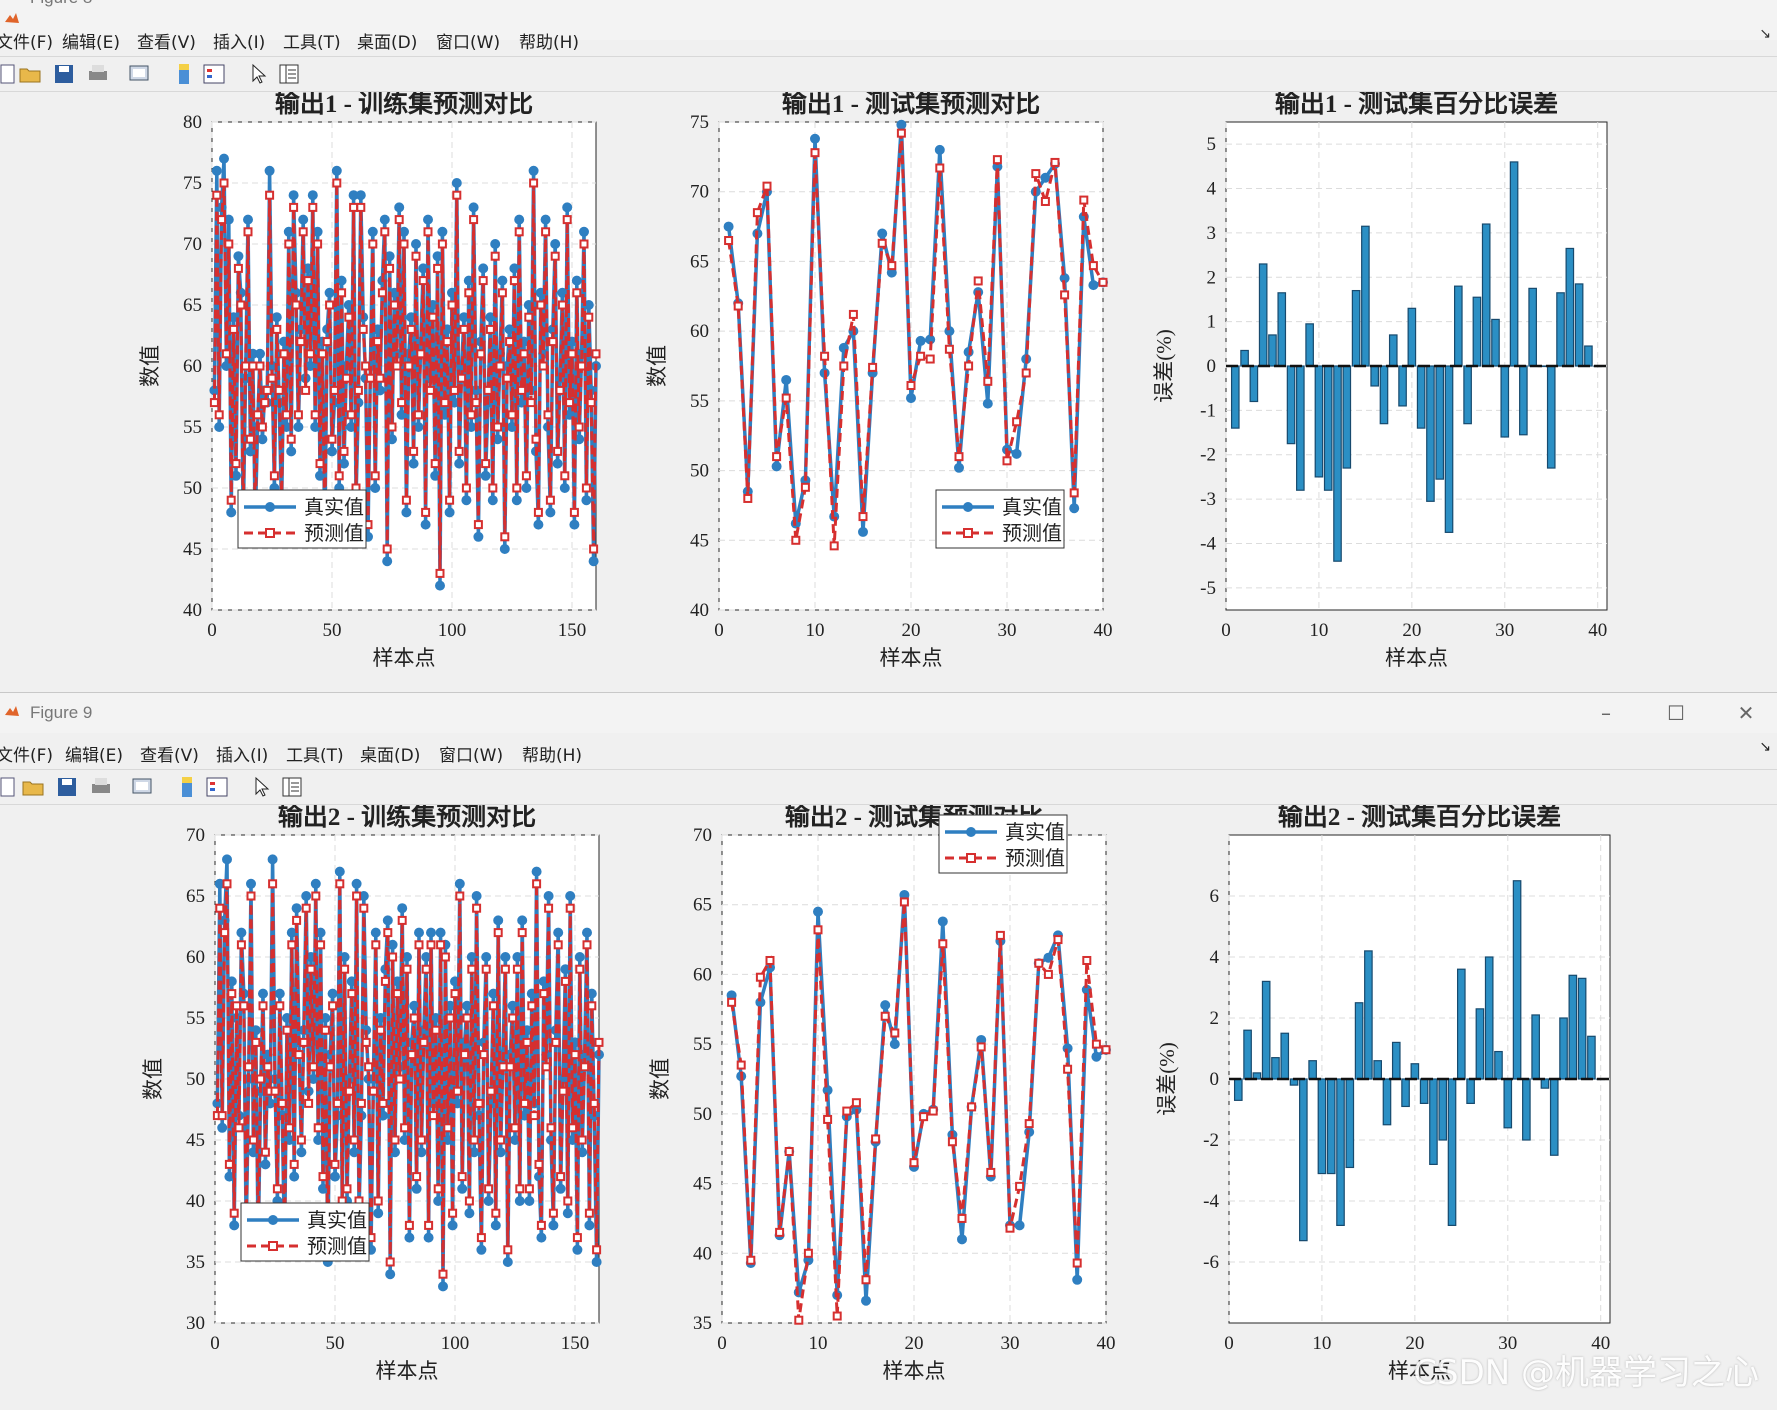 The height and width of the screenshot is (1410, 1777). Describe the element at coordinates (888, 20) in the screenshot. I see `window-titlebar: Figure 8` at that location.